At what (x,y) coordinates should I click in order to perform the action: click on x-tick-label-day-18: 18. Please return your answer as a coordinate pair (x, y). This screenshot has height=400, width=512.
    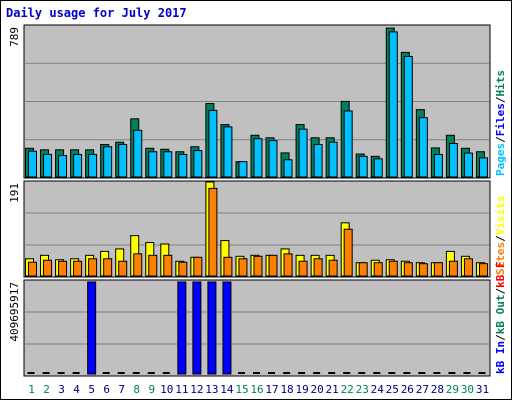
    Looking at the image, I should click on (286, 389).